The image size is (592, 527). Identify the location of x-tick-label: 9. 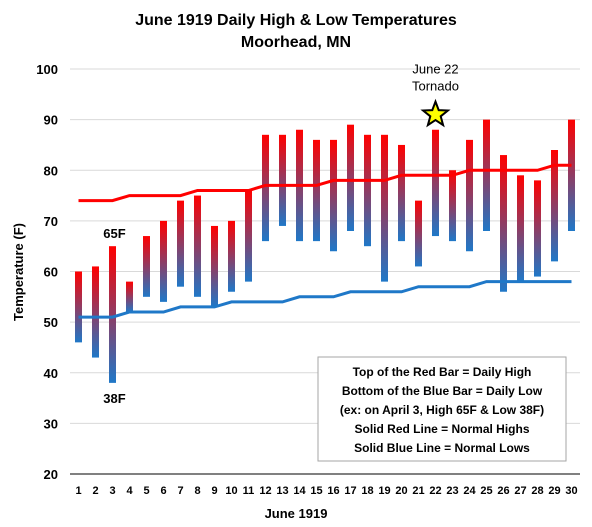
(214, 491).